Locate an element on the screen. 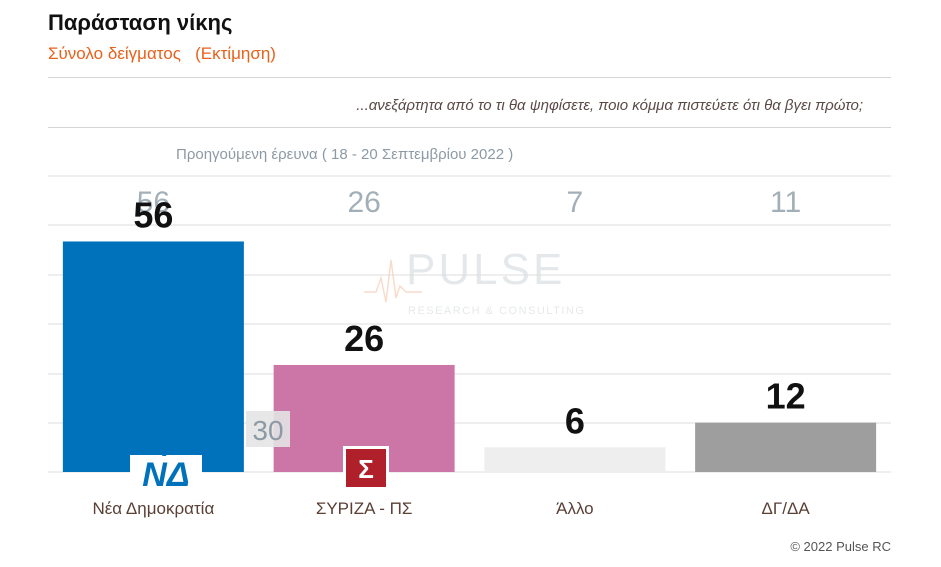 This screenshot has width=941, height=567. watermark-tagline: RESEARCH & CONSULTING is located at coordinates (496, 311).